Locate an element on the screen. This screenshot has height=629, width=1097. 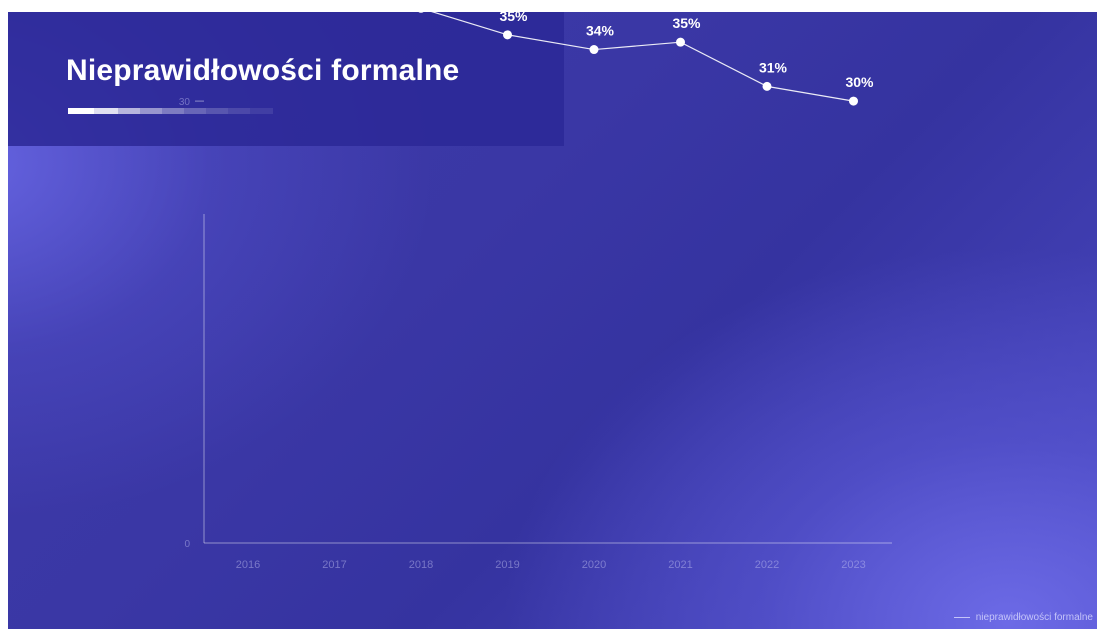
title-panel: Nieprawidłowości formalne is located at coordinates (286, 79).